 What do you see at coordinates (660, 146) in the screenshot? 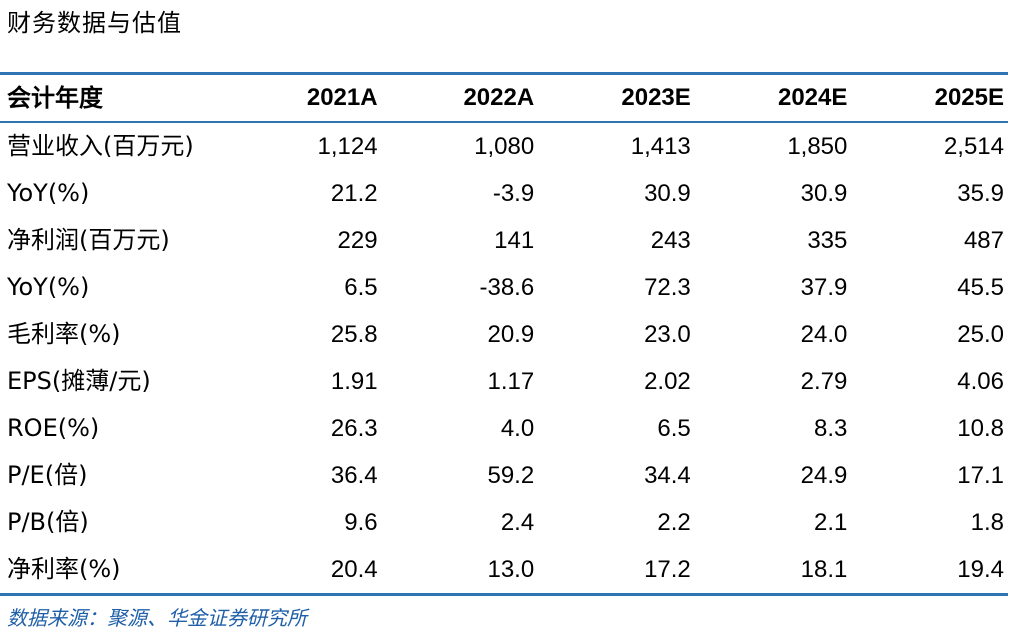
I see `table-cell: 1,413` at bounding box center [660, 146].